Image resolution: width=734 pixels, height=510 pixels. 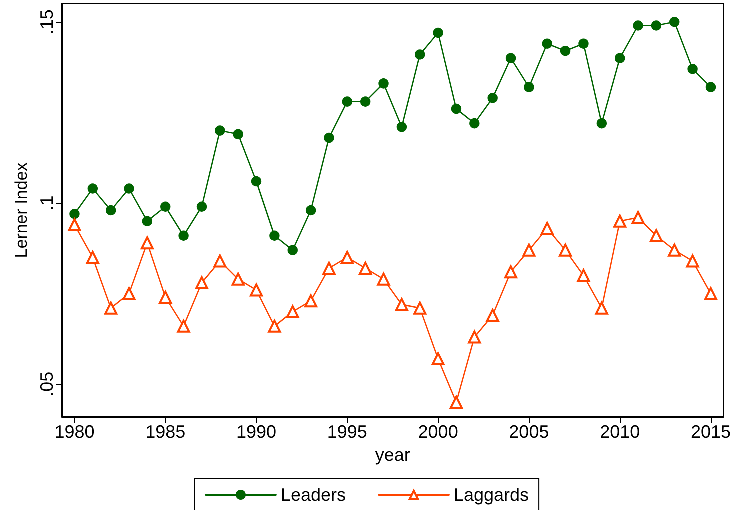 I want to click on x-tick-label: 2000, so click(x=438, y=432).